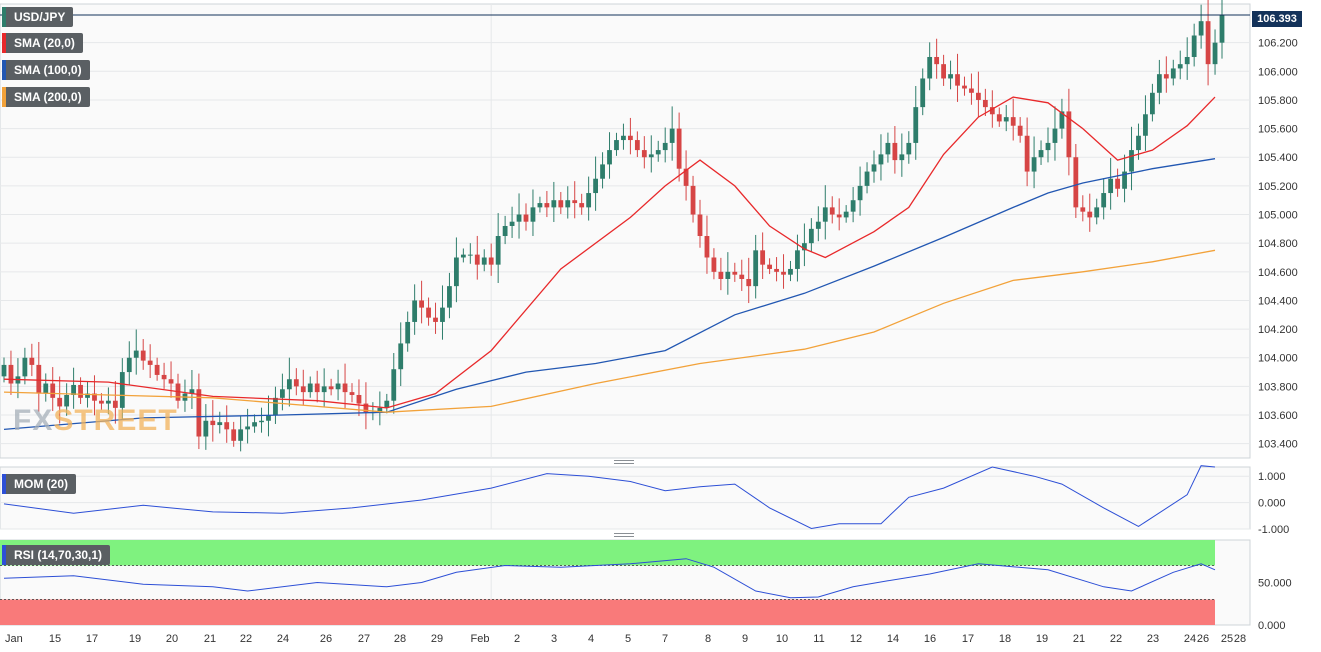 Image resolution: width=1321 pixels, height=652 pixels. Describe the element at coordinates (609, 578) in the screenshot. I see `rsi-line` at that location.